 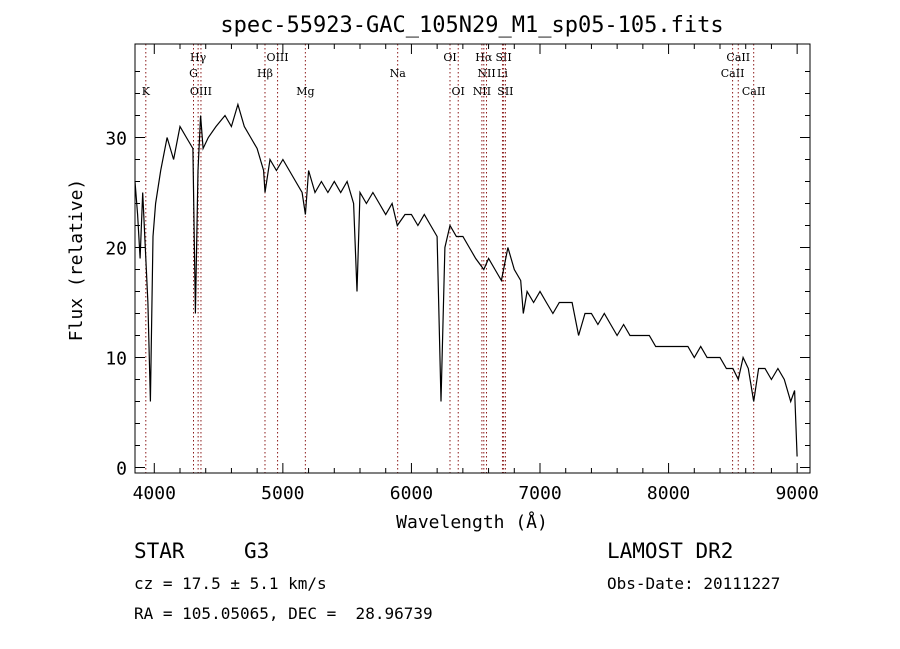 What do you see at coordinates (116, 249) in the screenshot?
I see `y-tick-label: 20` at bounding box center [116, 249].